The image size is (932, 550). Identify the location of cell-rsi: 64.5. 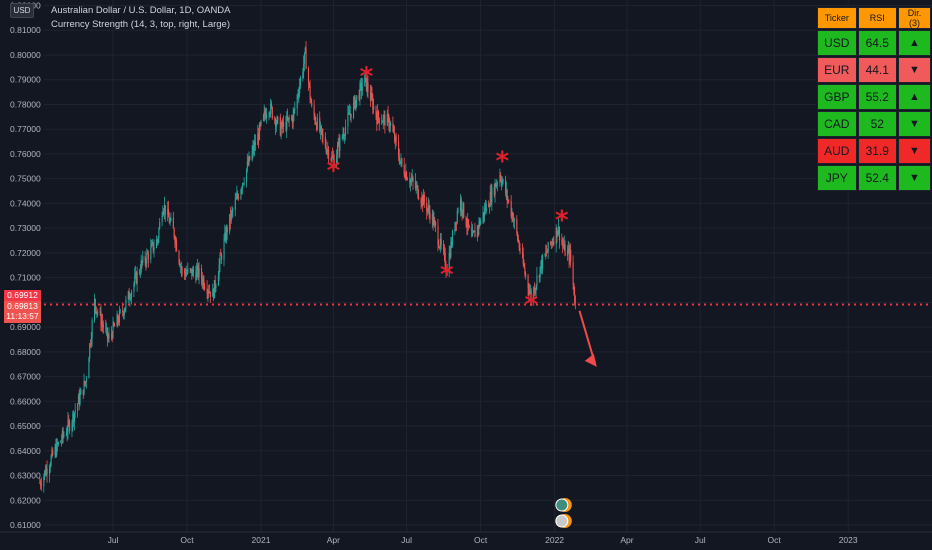
(877, 43).